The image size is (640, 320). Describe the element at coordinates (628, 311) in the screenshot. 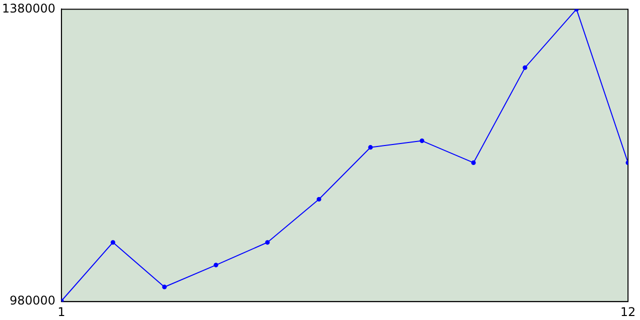

I see `x-tick-label: 12` at that location.